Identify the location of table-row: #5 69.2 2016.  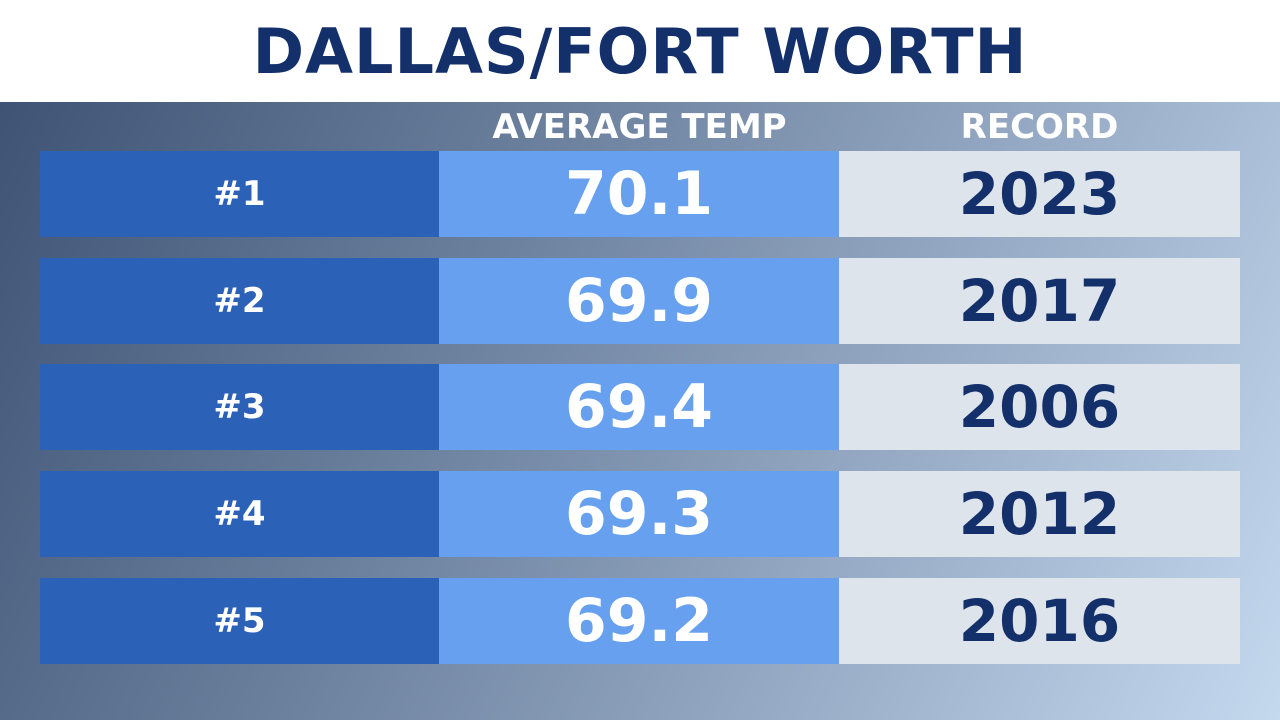
(640, 621).